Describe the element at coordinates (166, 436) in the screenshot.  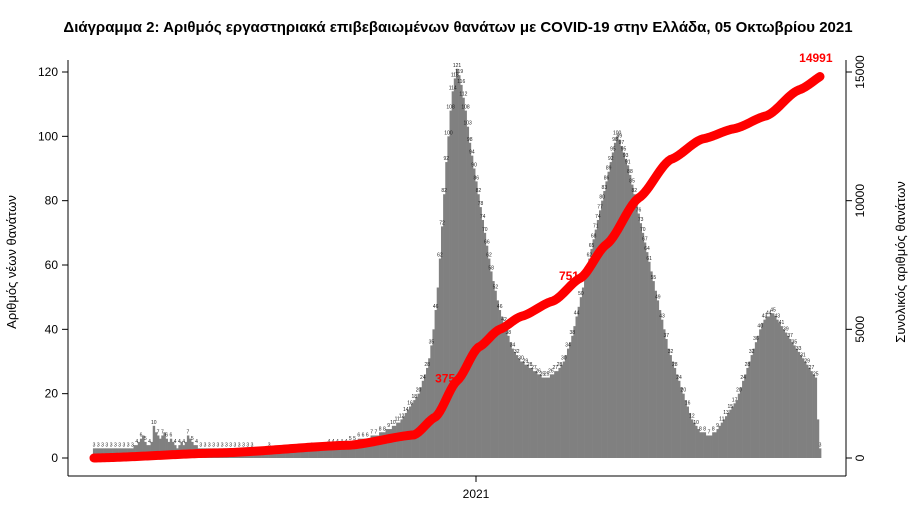
I see `bar-value-label: 6` at that location.